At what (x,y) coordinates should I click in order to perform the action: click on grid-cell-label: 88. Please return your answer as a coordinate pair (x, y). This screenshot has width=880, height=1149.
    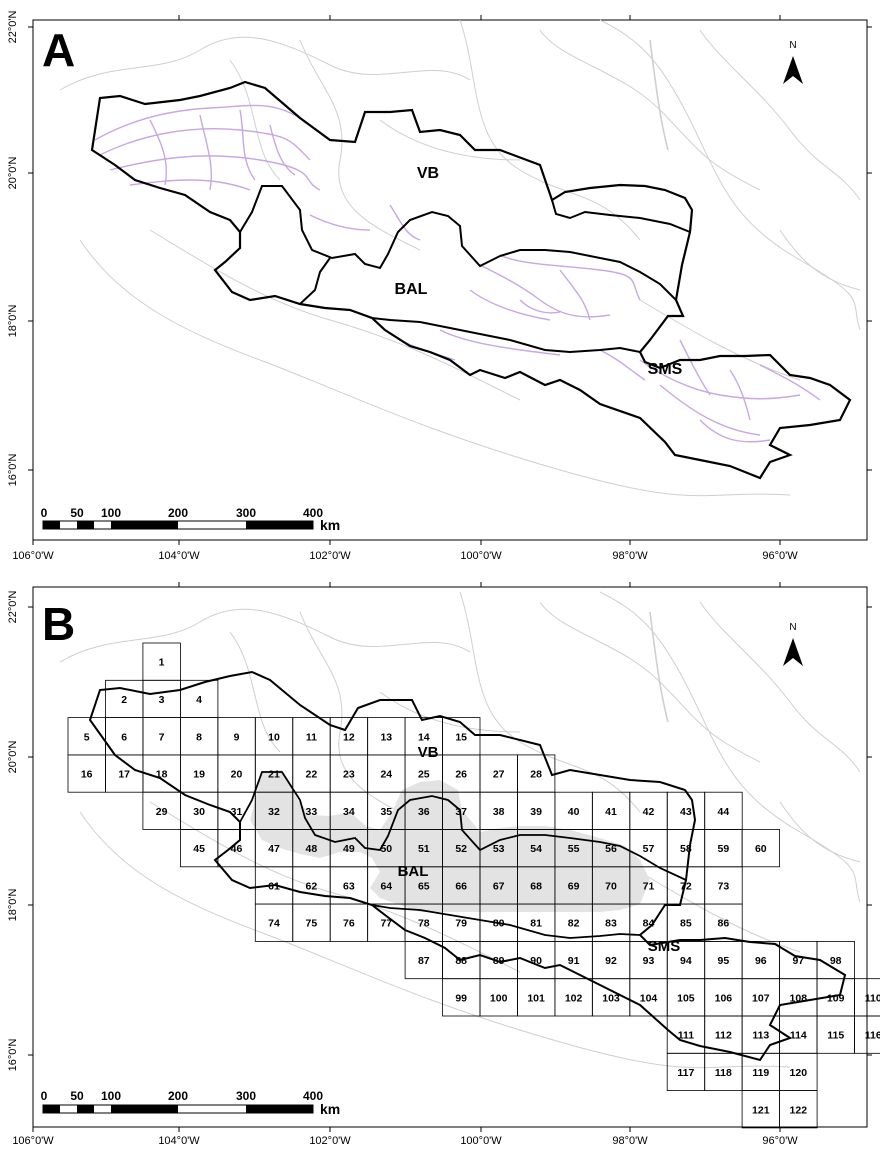
    Looking at the image, I should click on (461, 961).